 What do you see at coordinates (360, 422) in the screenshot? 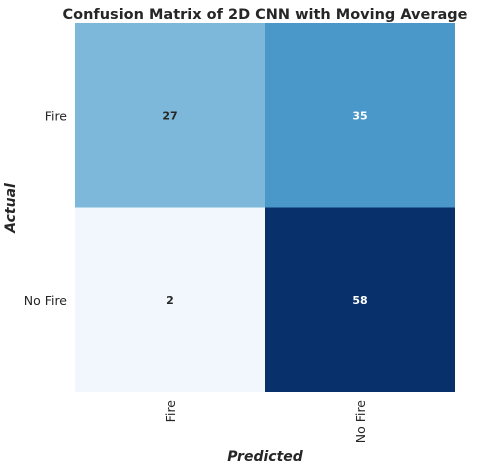
I see `x-tick-label-no-fire: No Fire` at bounding box center [360, 422].